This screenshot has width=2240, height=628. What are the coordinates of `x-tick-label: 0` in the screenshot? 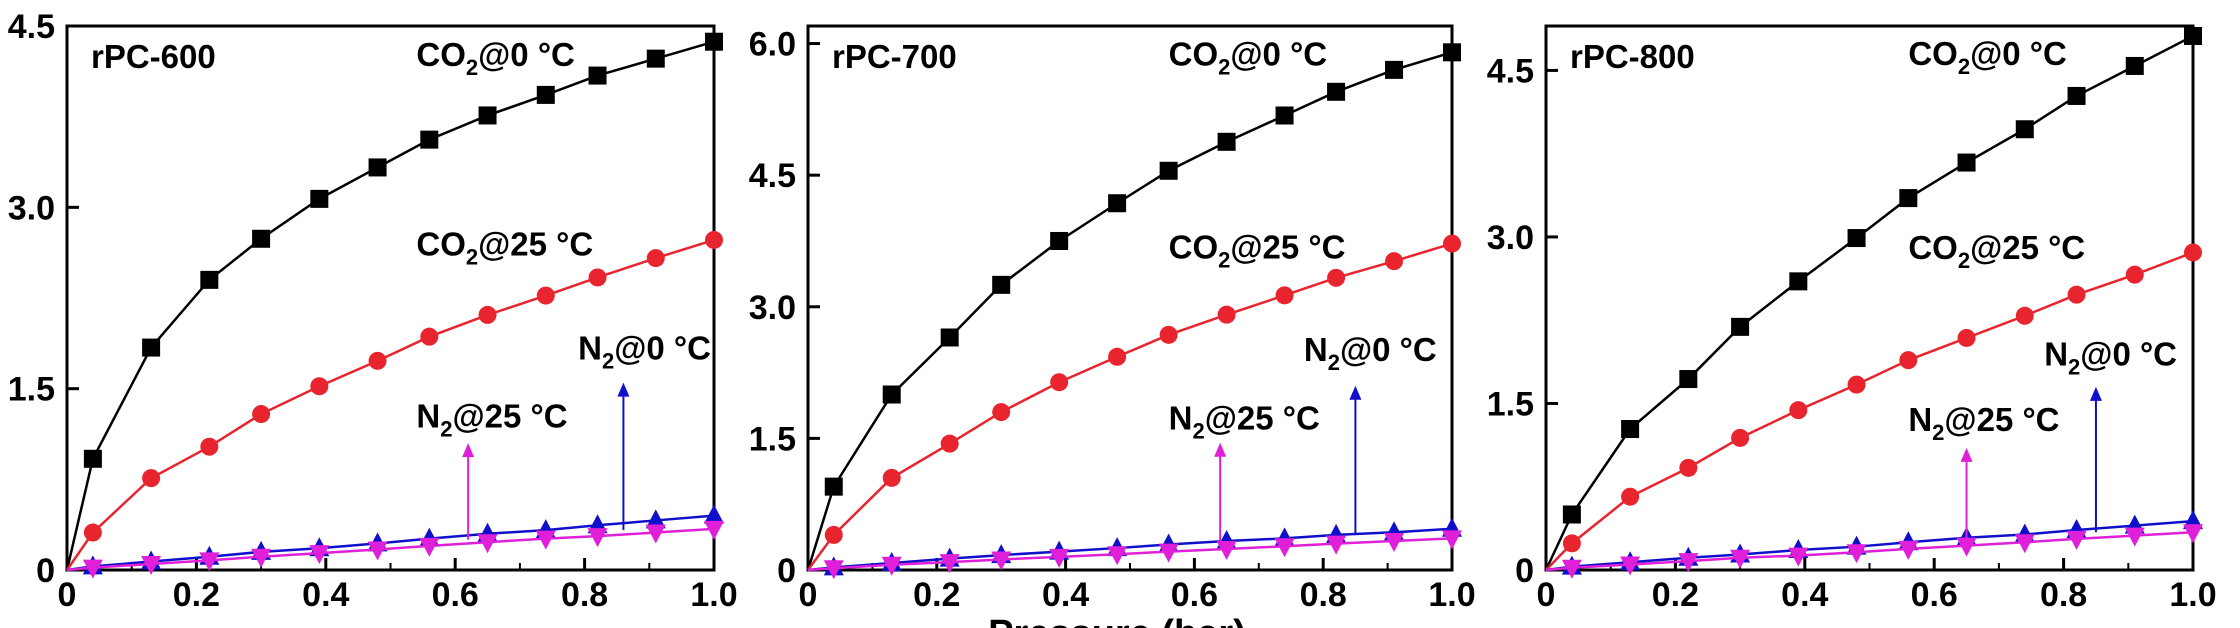 It's located at (1546, 595).